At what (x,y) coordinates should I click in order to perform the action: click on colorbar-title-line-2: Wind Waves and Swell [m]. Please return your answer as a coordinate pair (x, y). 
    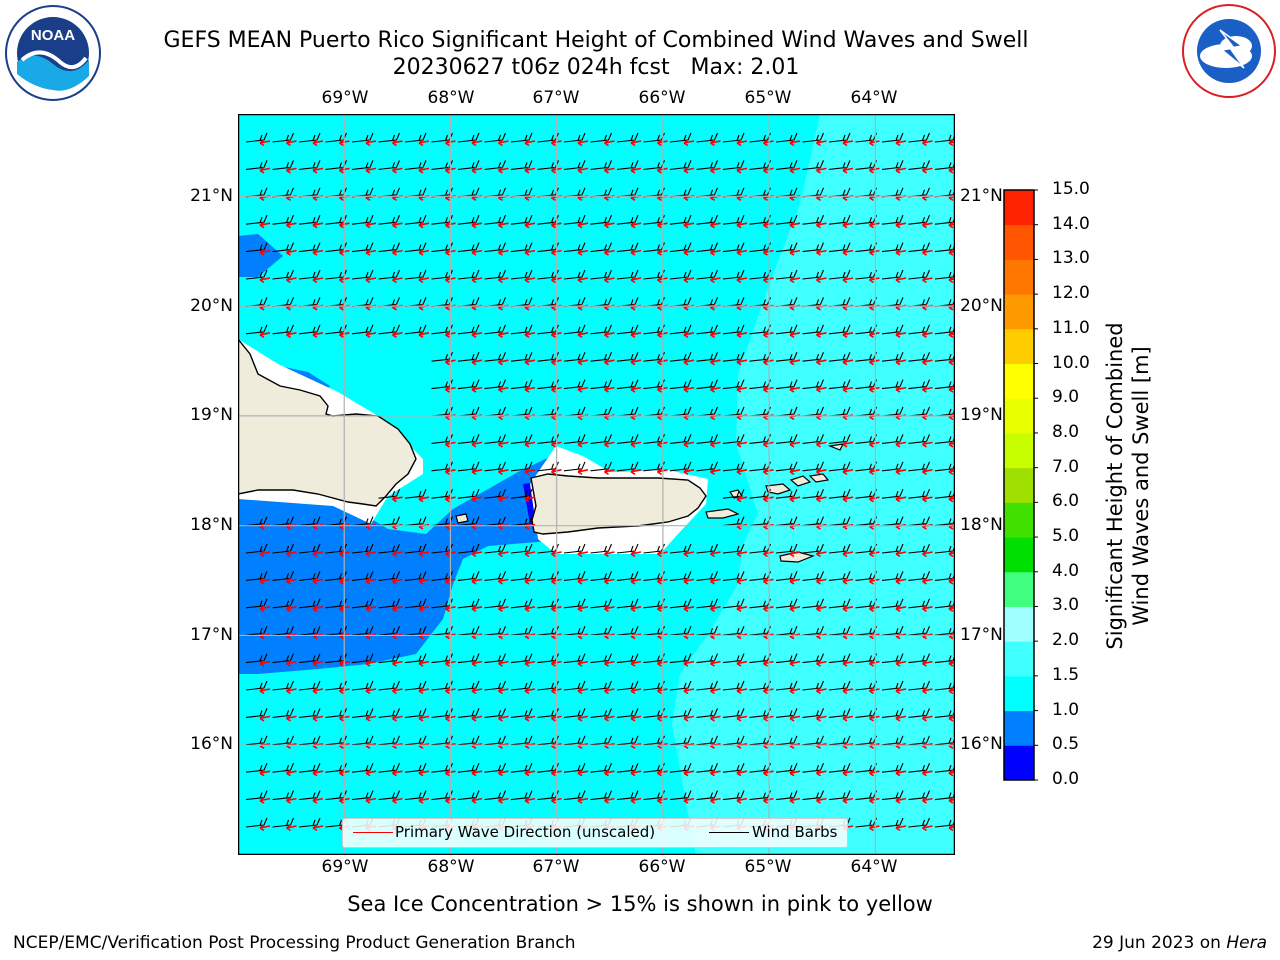
    Looking at the image, I should click on (1141, 486).